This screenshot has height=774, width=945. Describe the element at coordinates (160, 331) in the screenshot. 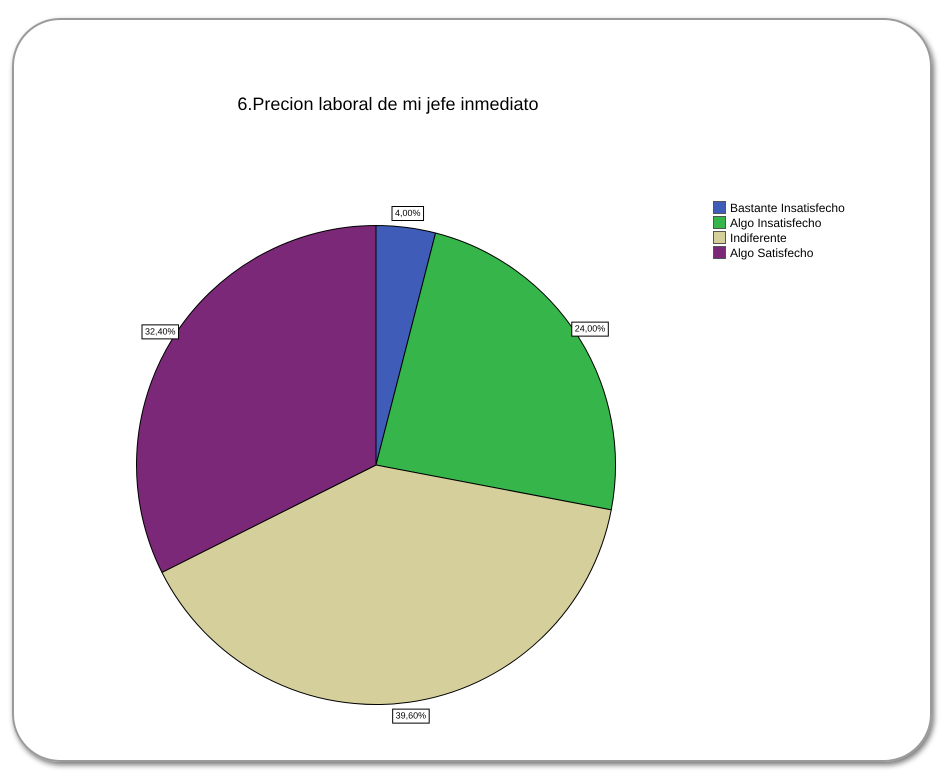

I see `data-label: 32,40%` at that location.